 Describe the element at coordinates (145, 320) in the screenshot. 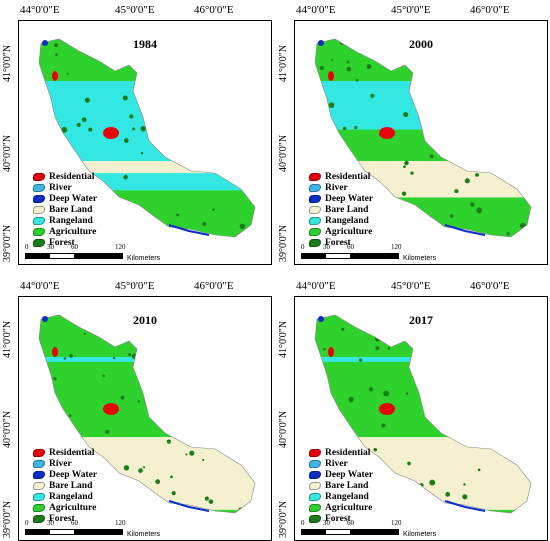

I see `map-year-title: 2010` at that location.